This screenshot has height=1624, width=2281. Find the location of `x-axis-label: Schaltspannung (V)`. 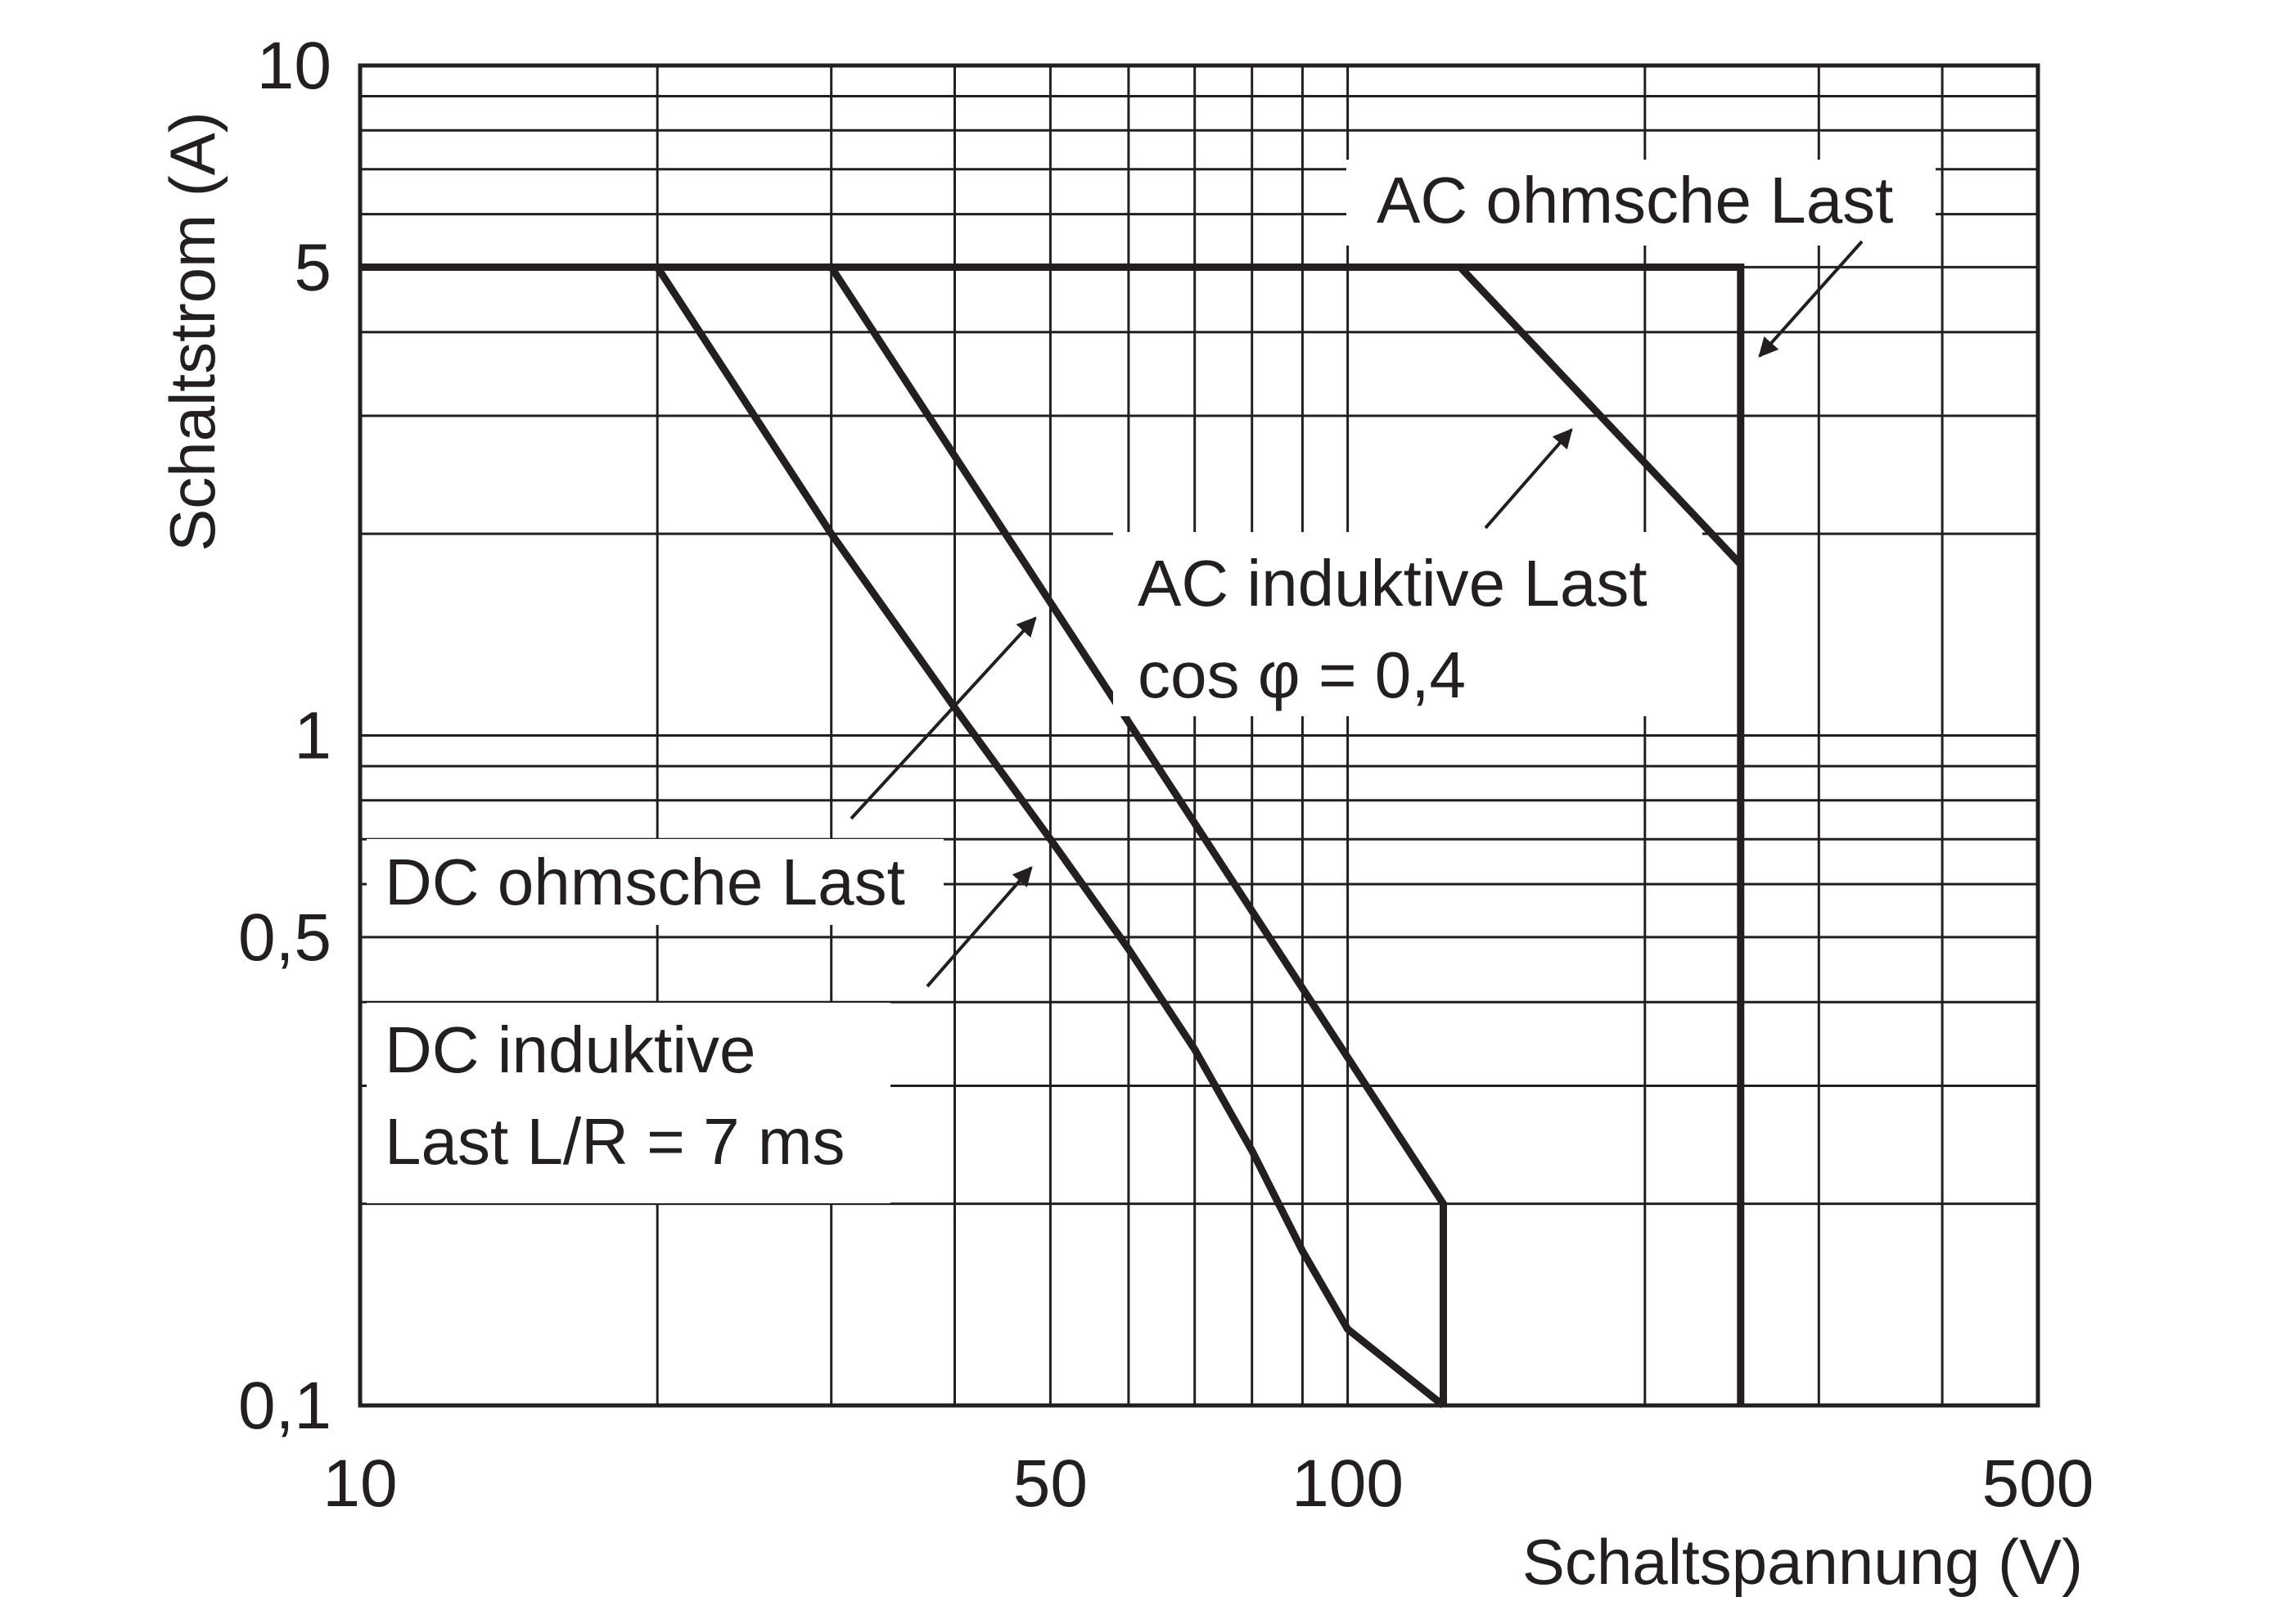

x-axis-label: Schaltspannung (V) is located at coordinates (1802, 1562).